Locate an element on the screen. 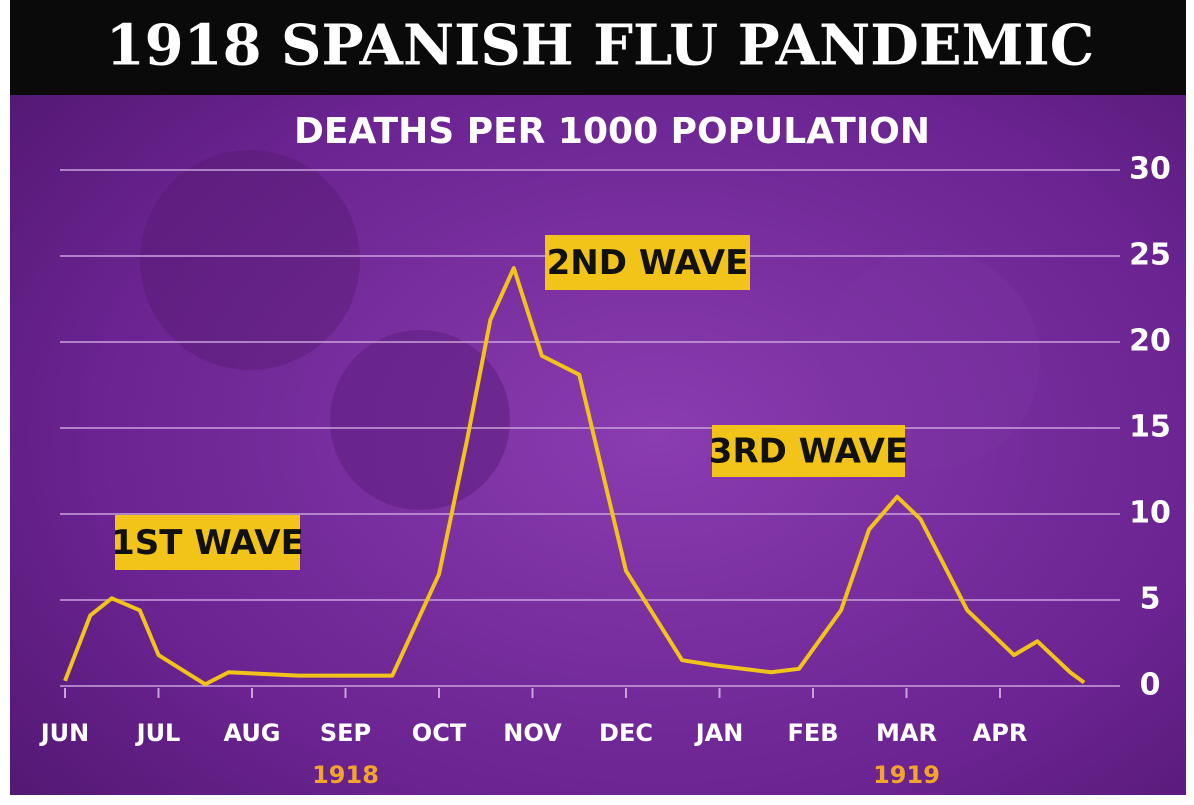  annotation: 2ND WAVE is located at coordinates (648, 263).